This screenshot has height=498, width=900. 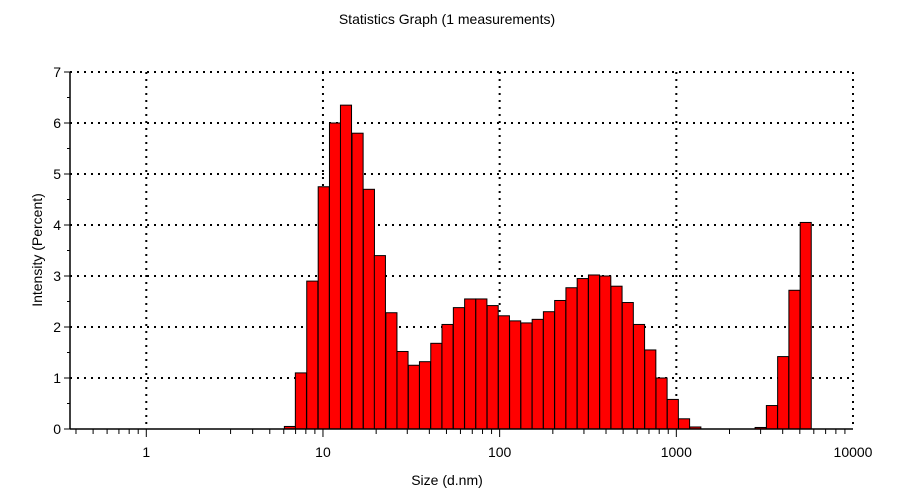 What do you see at coordinates (57, 429) in the screenshot?
I see `y-tick-label: 0` at bounding box center [57, 429].